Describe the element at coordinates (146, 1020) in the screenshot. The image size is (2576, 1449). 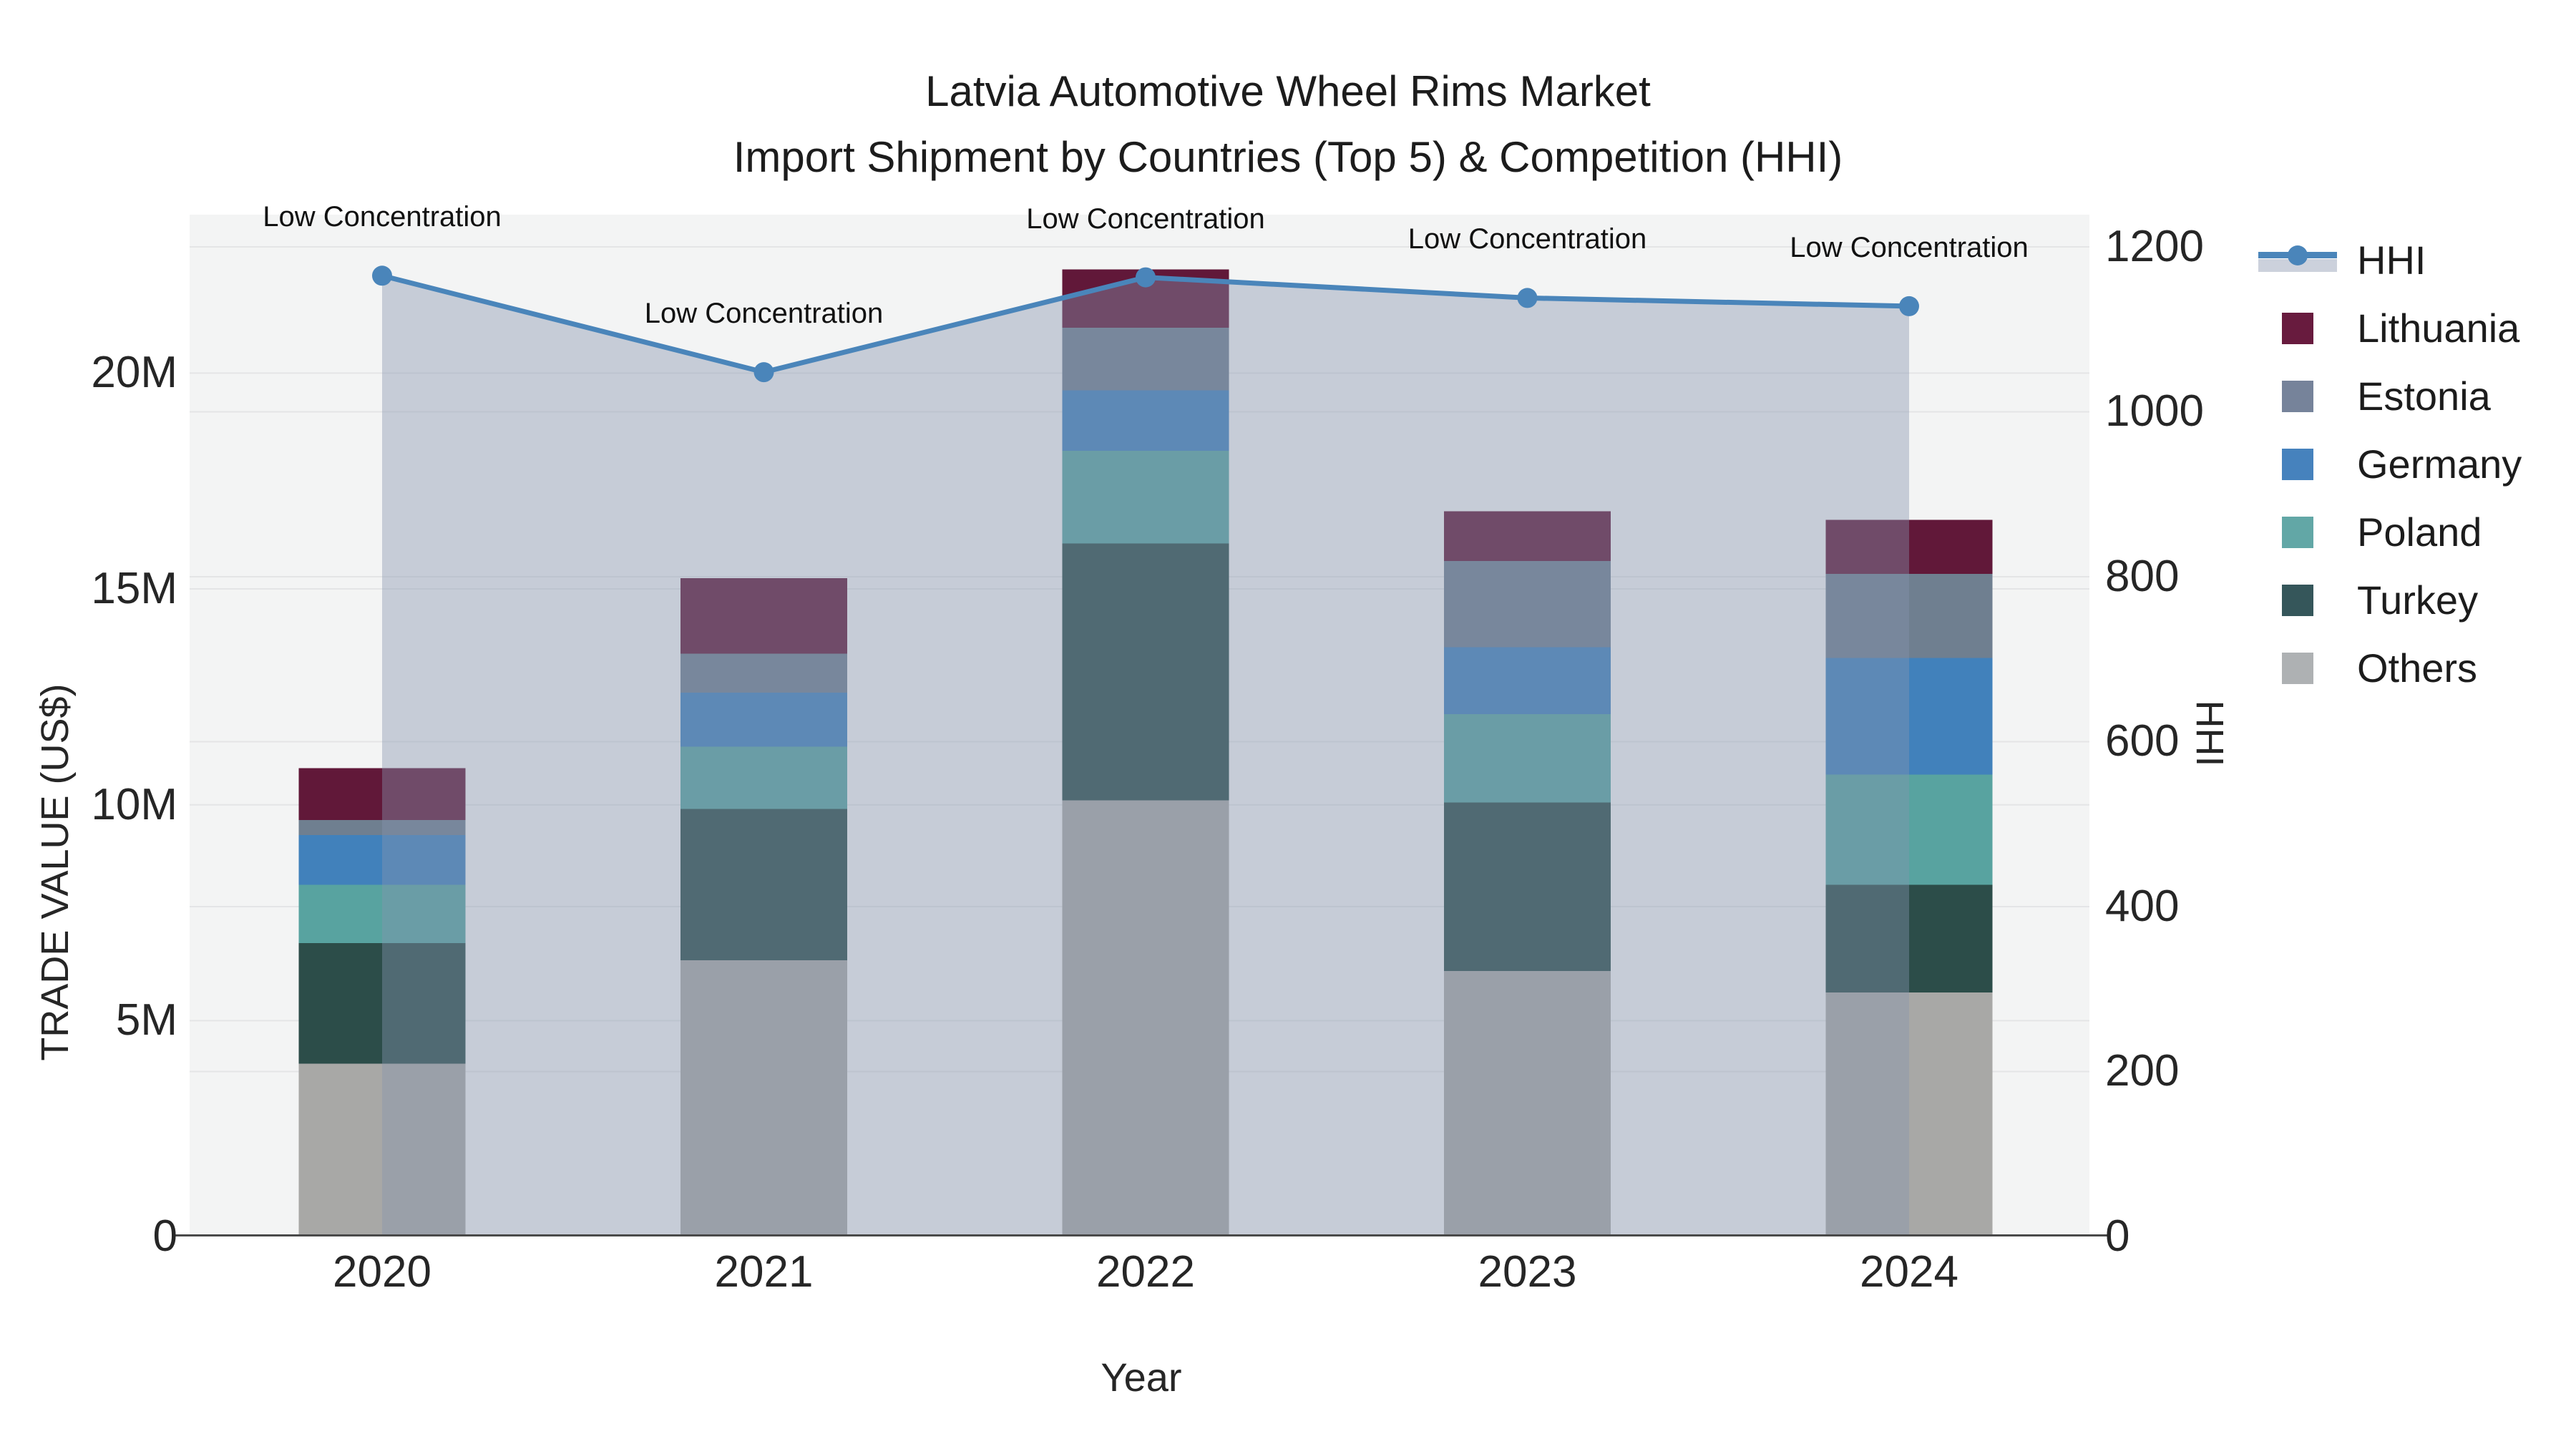
I see `left-tick-5M: 5M` at that location.